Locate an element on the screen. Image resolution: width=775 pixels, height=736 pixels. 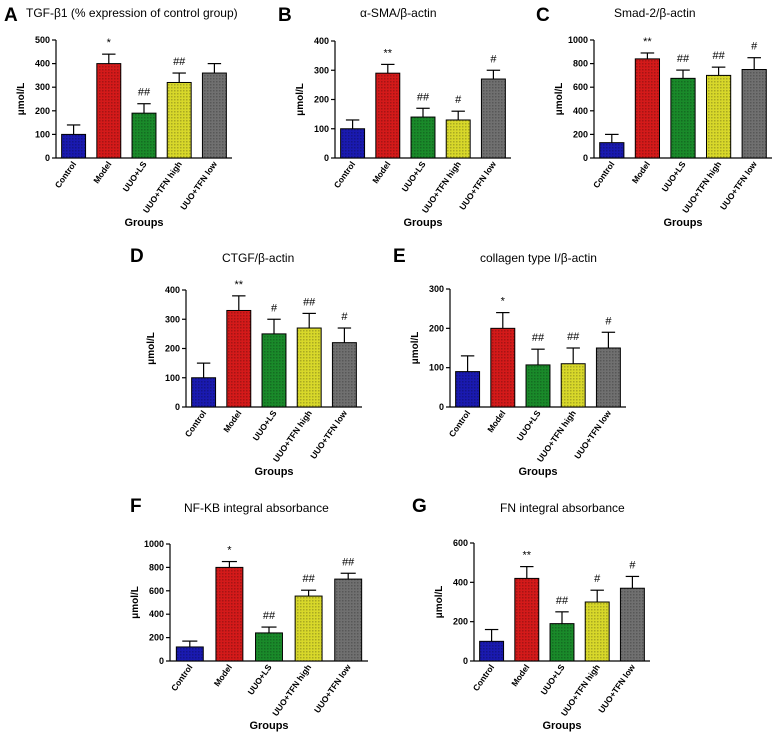
panel-title: α-SMA/β-actin is located at coordinates (398, 13).